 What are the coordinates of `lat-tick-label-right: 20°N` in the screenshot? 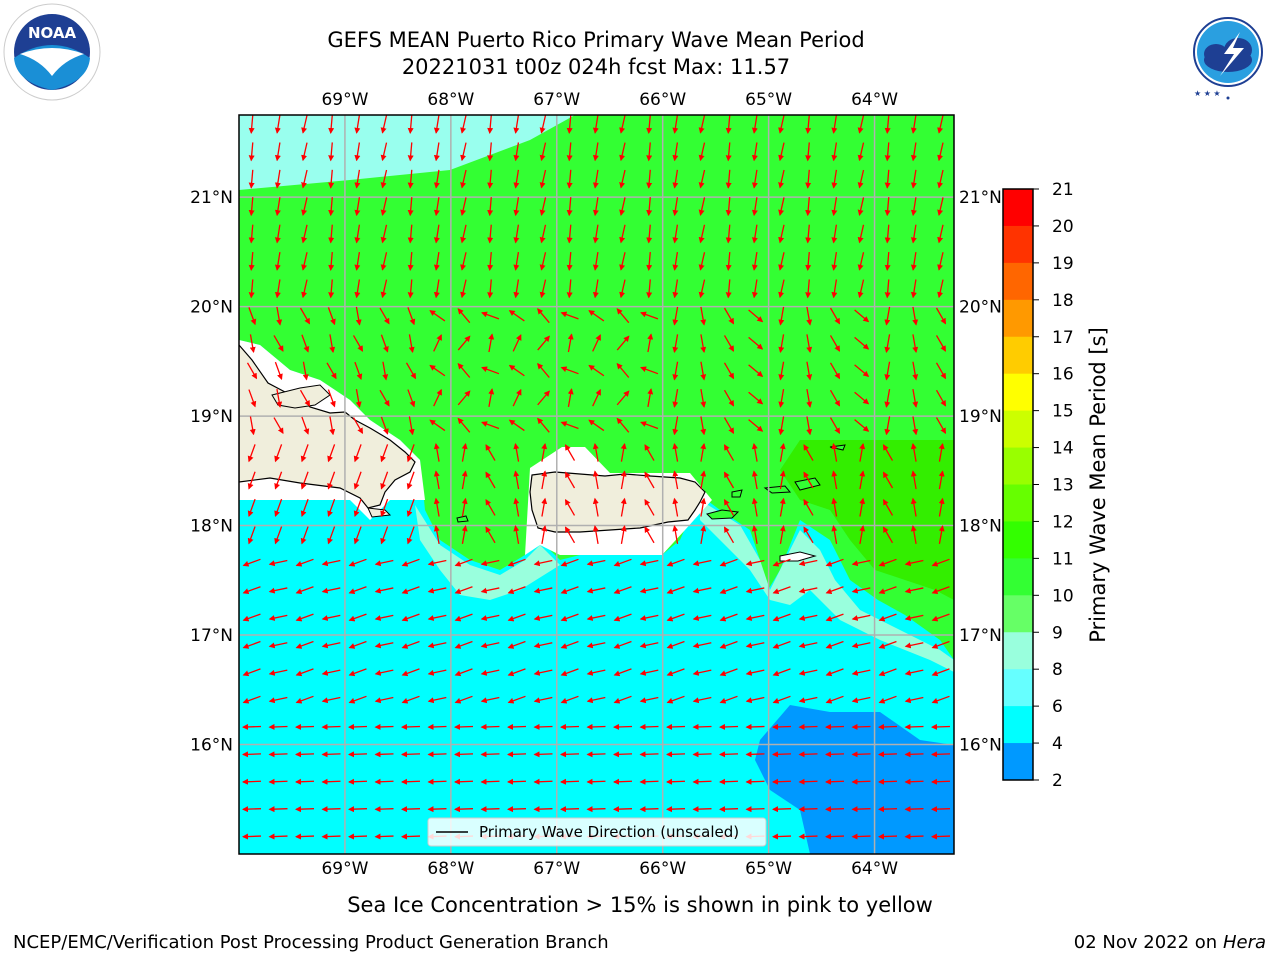 It's located at (980, 308).